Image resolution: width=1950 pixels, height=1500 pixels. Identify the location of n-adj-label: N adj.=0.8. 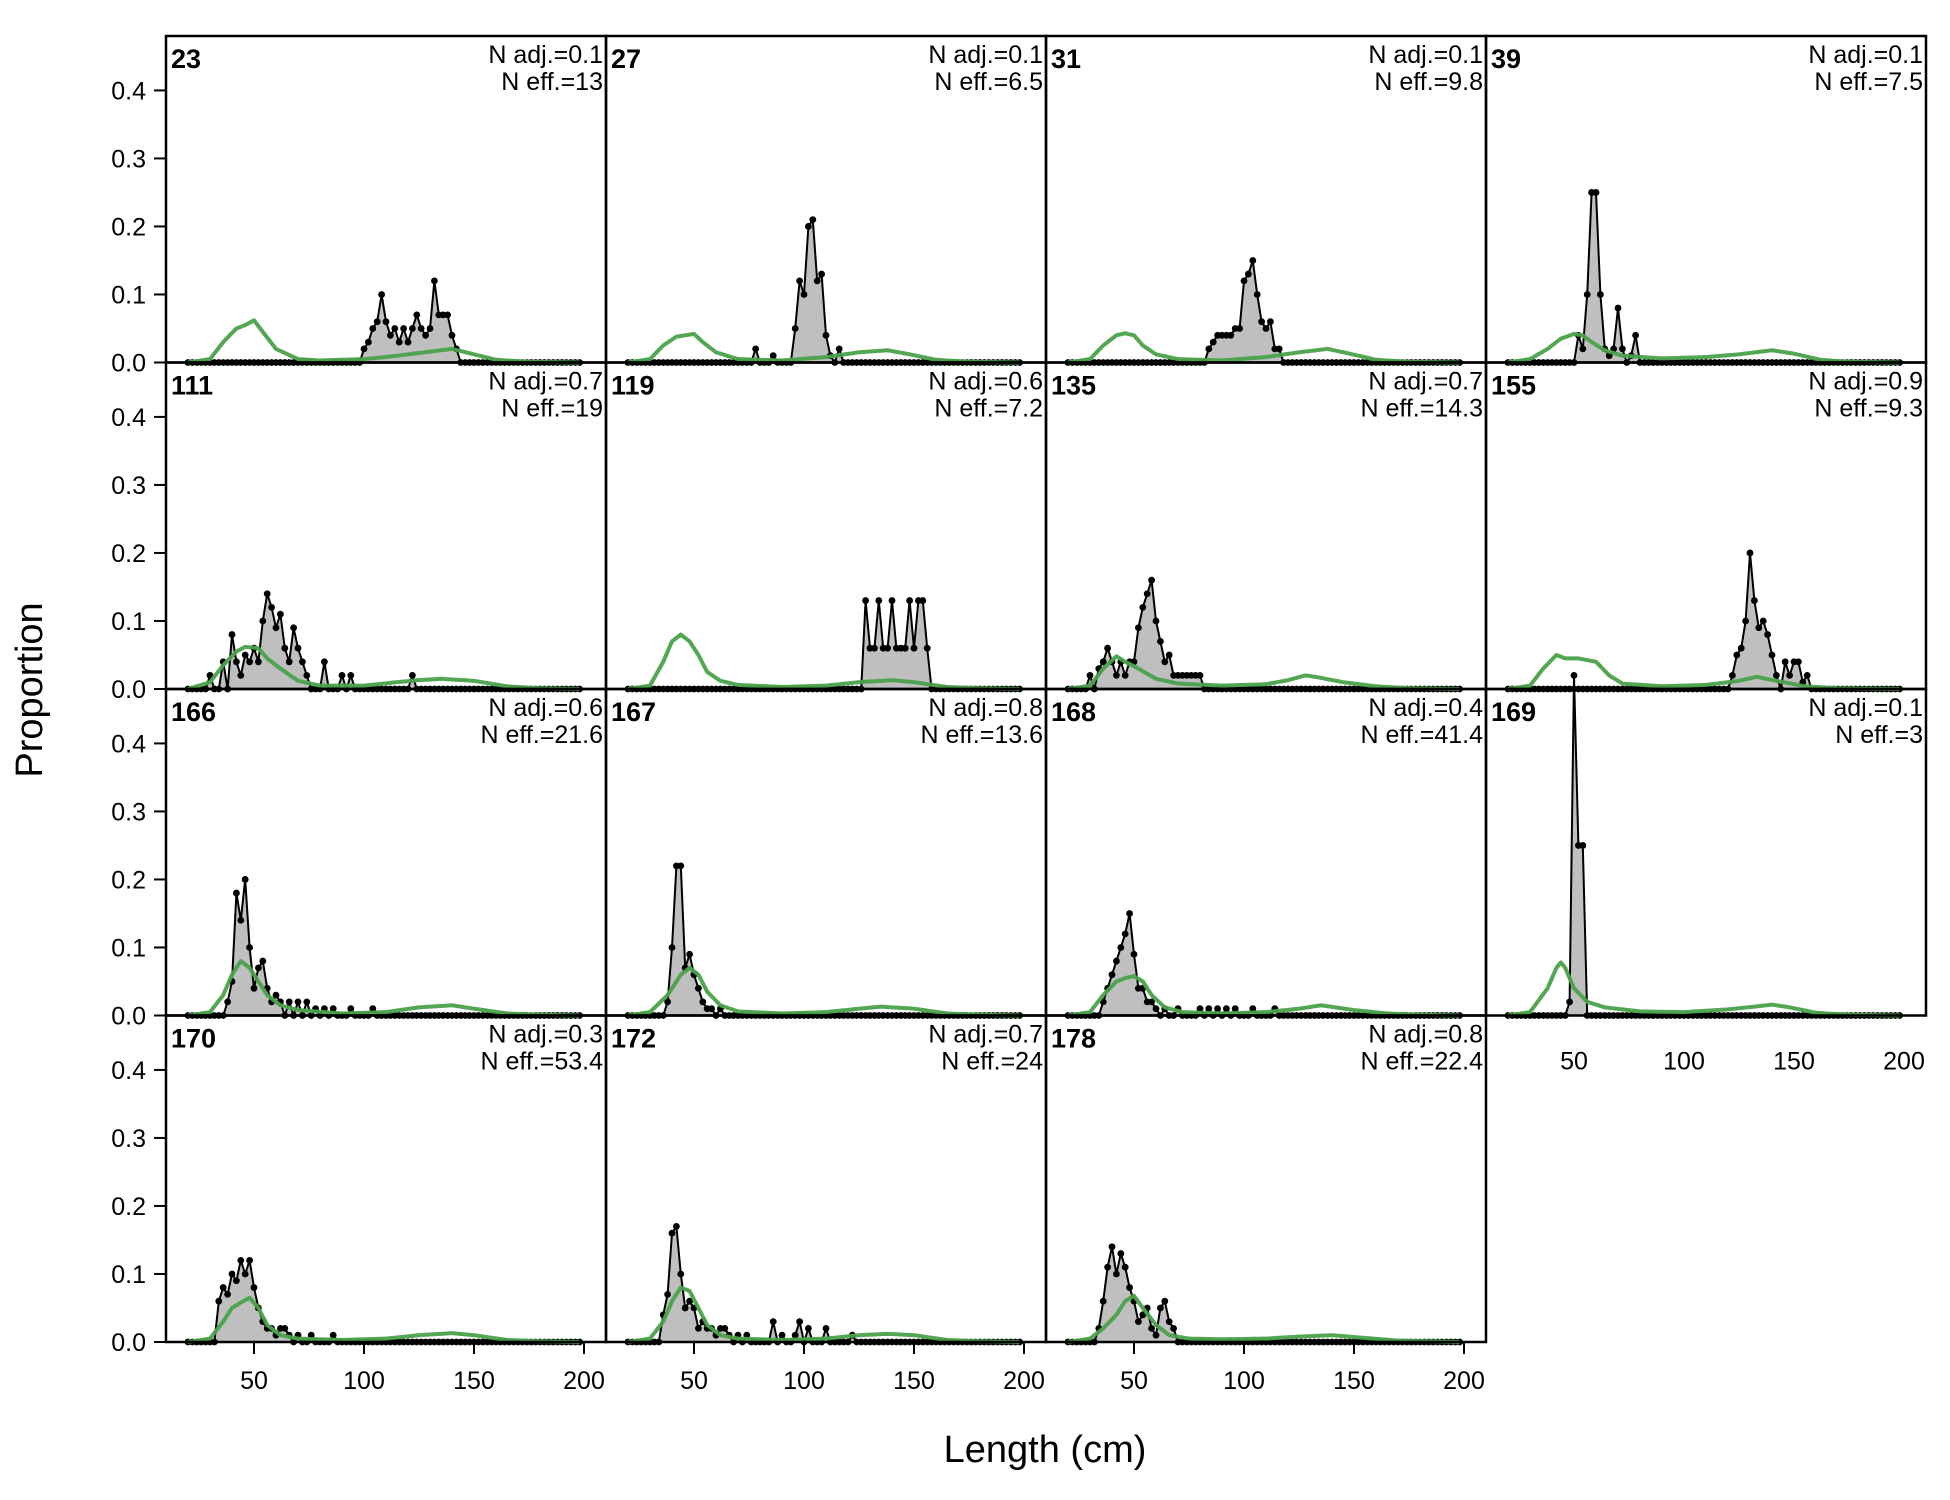
(1425, 1035).